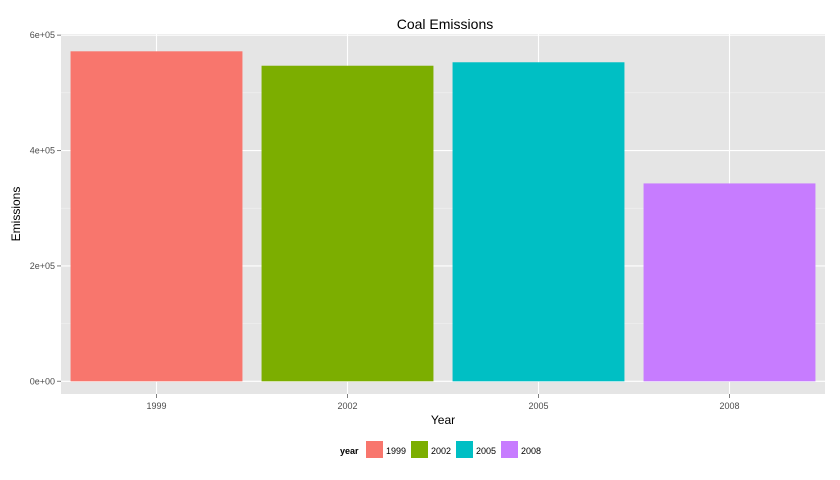  Describe the element at coordinates (419, 449) in the screenshot. I see `legend-key-2002` at that location.